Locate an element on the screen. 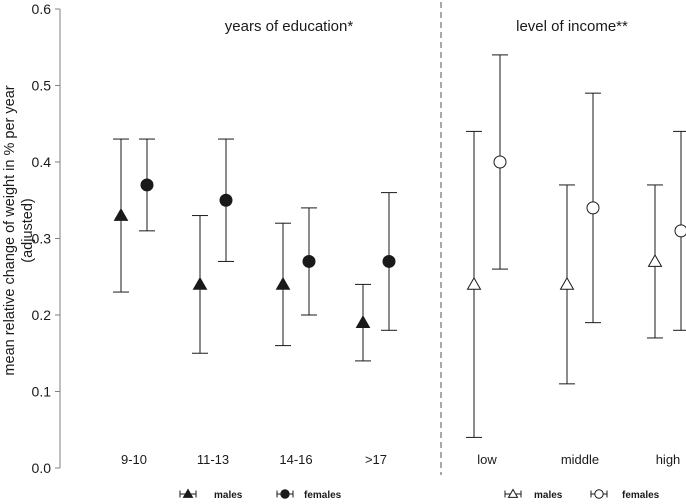 Image resolution: width=686 pixels, height=504 pixels. category-label: 9-10 is located at coordinates (134, 459).